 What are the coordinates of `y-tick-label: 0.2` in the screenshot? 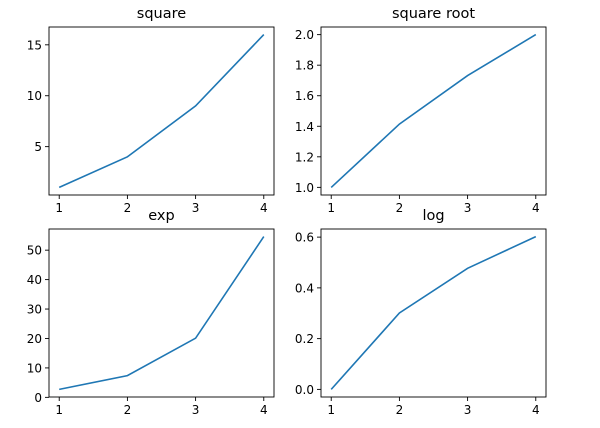 It's located at (304, 339).